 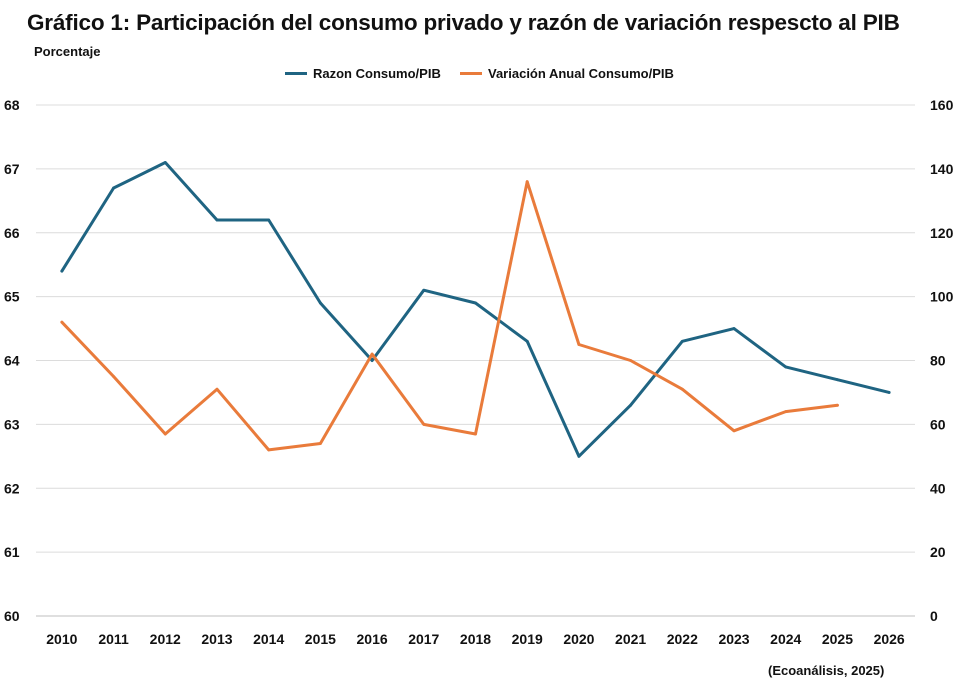 What do you see at coordinates (216, 639) in the screenshot?
I see `x-tick-label: 2013` at bounding box center [216, 639].